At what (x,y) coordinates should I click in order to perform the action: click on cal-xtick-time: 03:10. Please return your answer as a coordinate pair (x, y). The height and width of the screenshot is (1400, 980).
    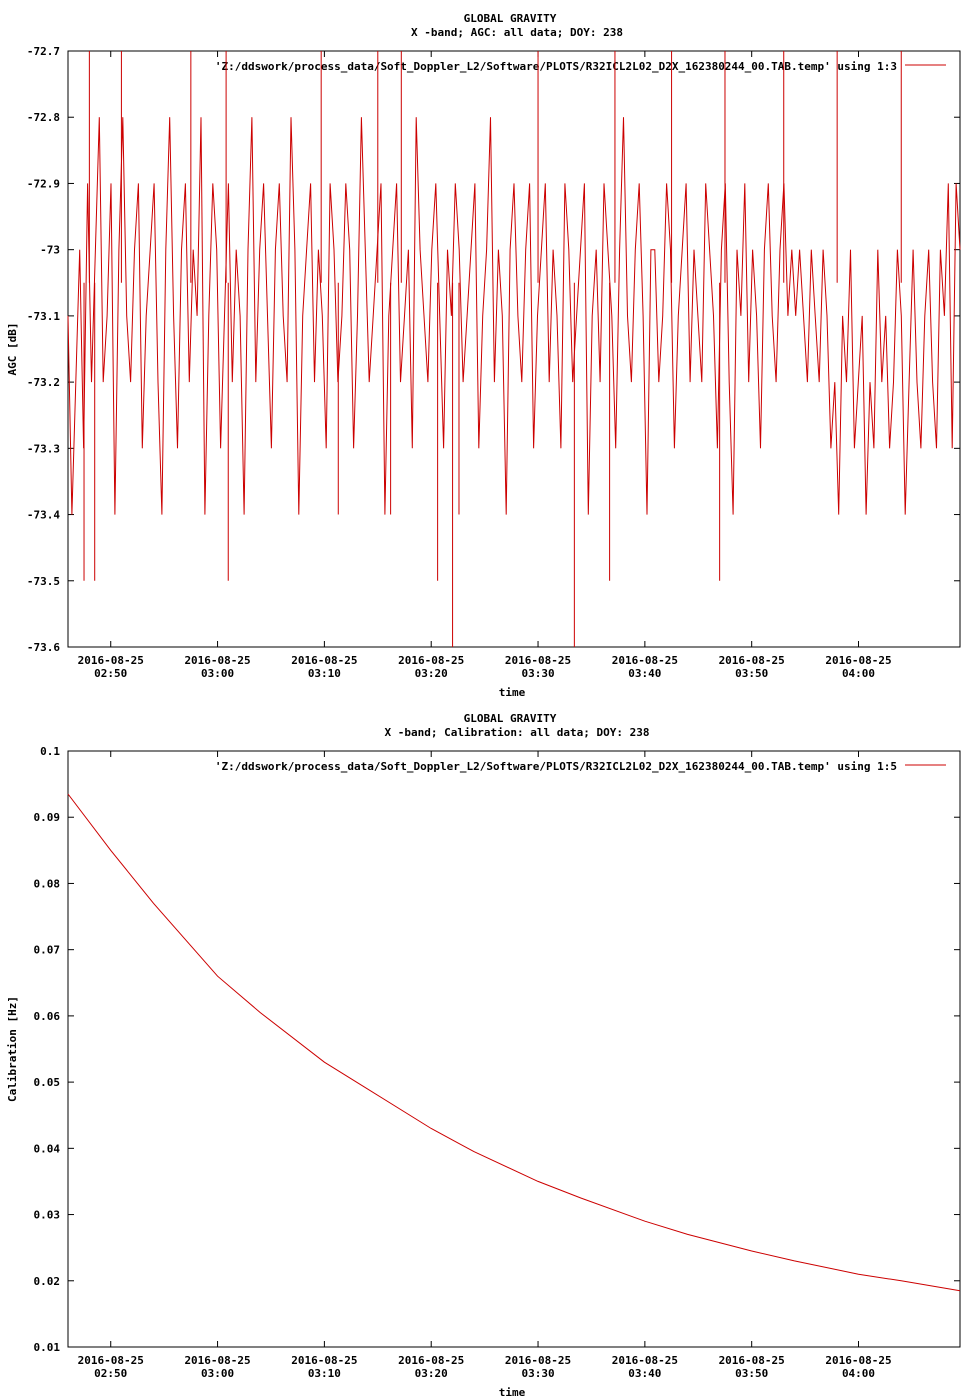
    Looking at the image, I should click on (324, 1373).